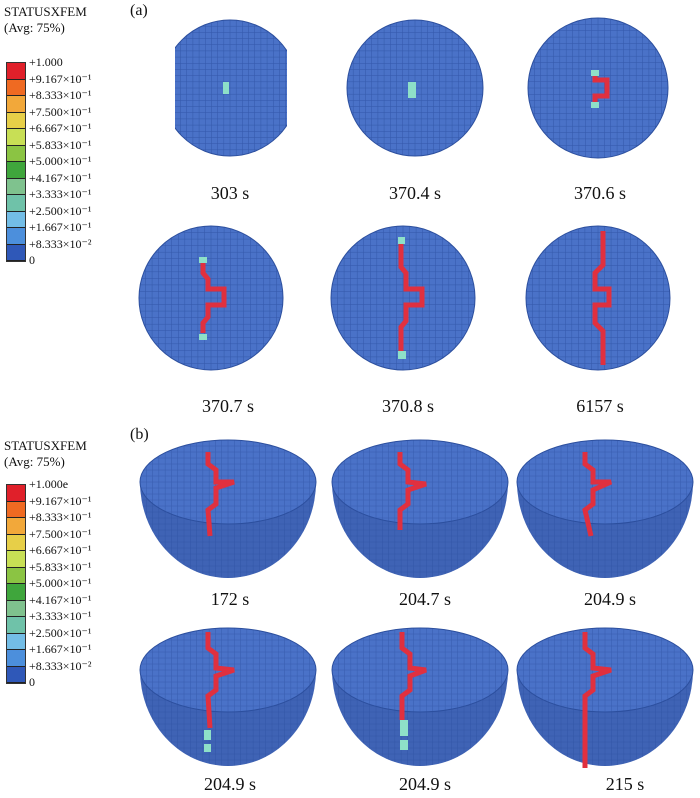  Describe the element at coordinates (424, 784) in the screenshot. I see `caption-b-5: 204.9 s` at that location.